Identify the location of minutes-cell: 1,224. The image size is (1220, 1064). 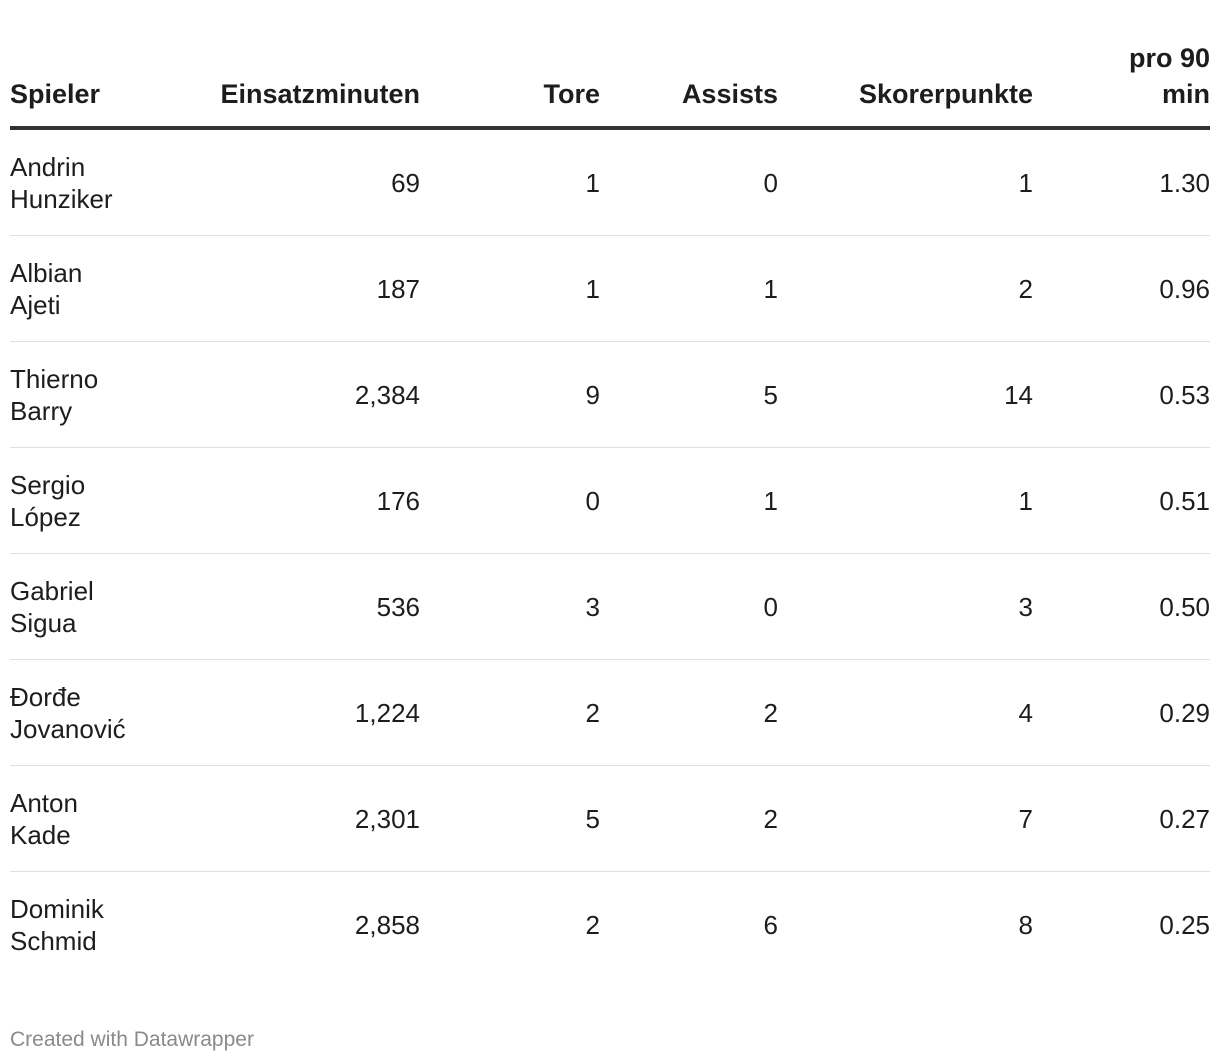
(280, 712).